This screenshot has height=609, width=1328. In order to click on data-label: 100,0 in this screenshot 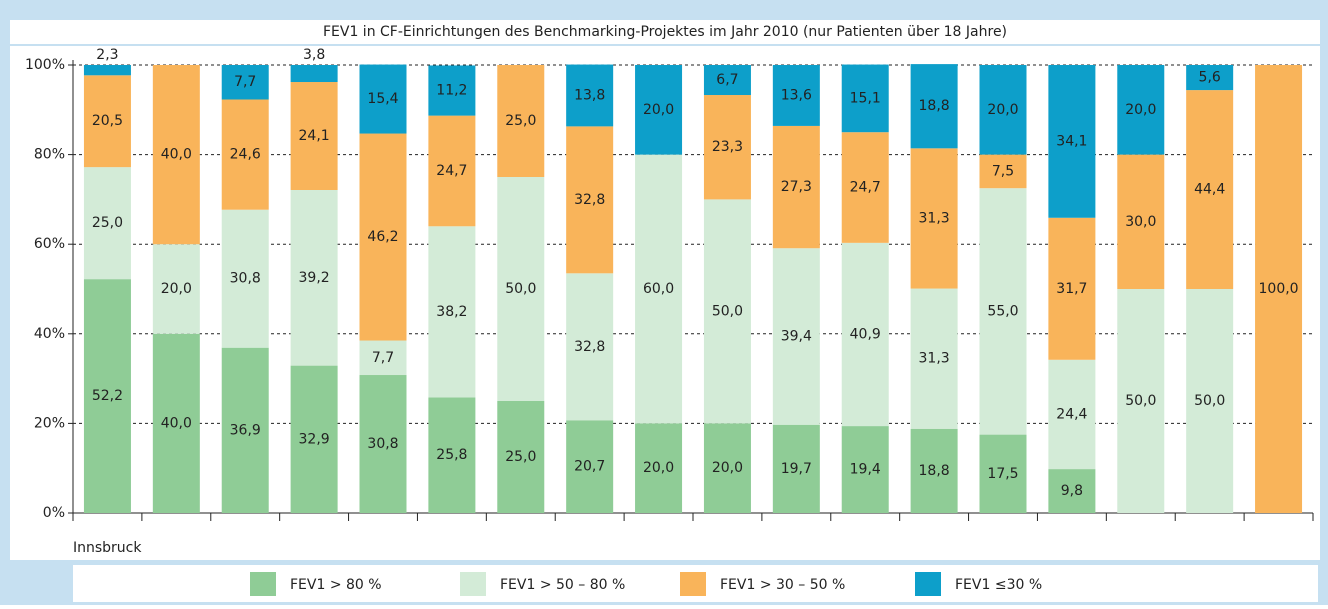, I will do `click(1279, 289)`.